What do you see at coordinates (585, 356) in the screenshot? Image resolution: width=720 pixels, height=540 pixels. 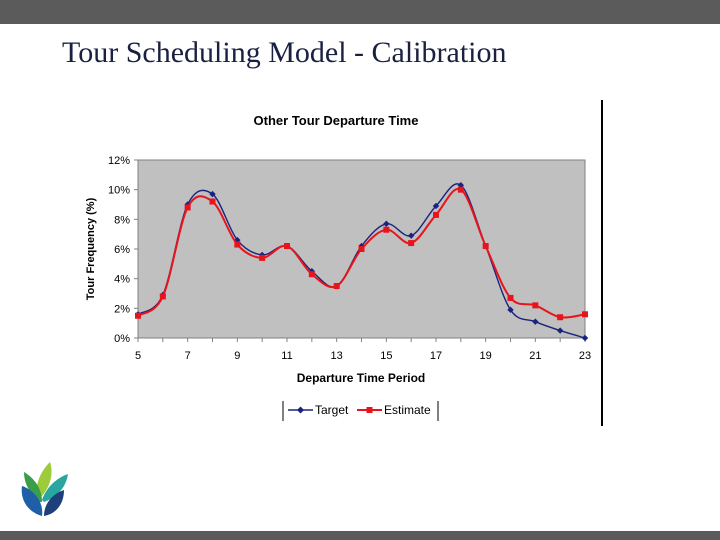 I see `x-tick-label: 23` at bounding box center [585, 356].